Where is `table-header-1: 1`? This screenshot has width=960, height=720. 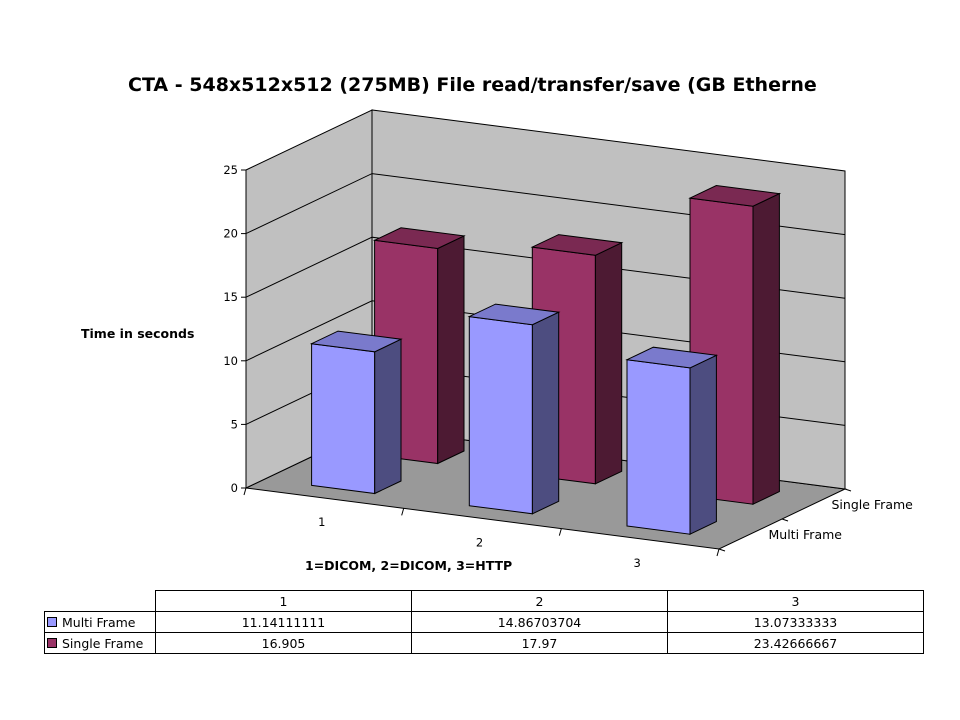
table-header-1: 1 is located at coordinates (283, 601).